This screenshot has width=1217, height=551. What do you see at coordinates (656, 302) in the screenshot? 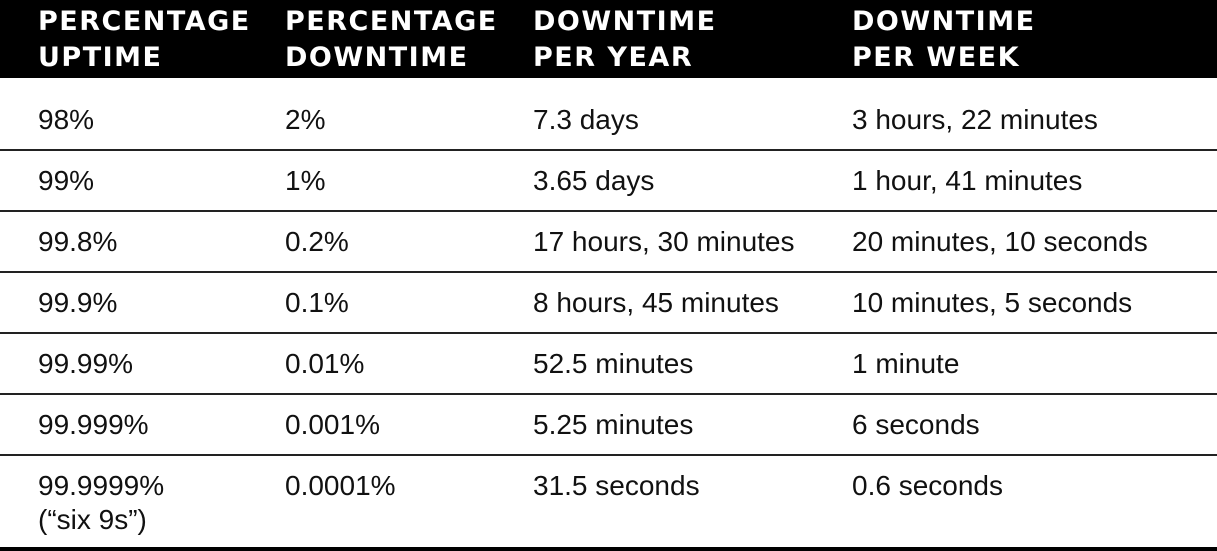
I see `cell-per-year: 8 hours, 45 minutes` at bounding box center [656, 302].